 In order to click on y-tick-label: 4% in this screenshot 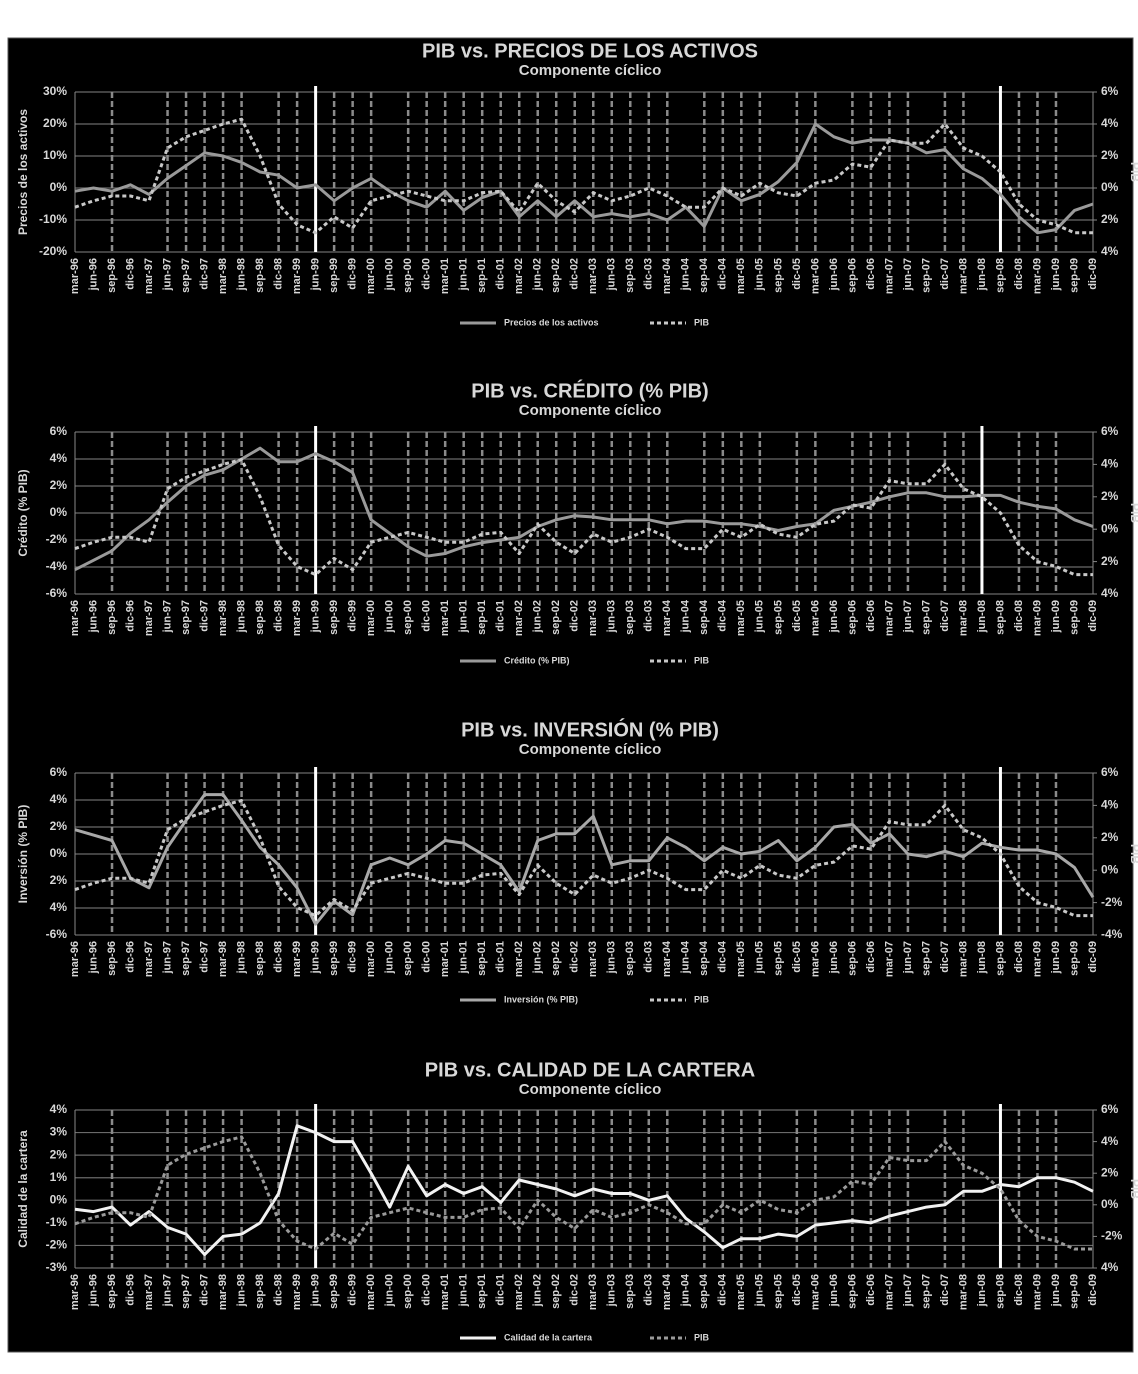, I will do `click(59, 907)`.